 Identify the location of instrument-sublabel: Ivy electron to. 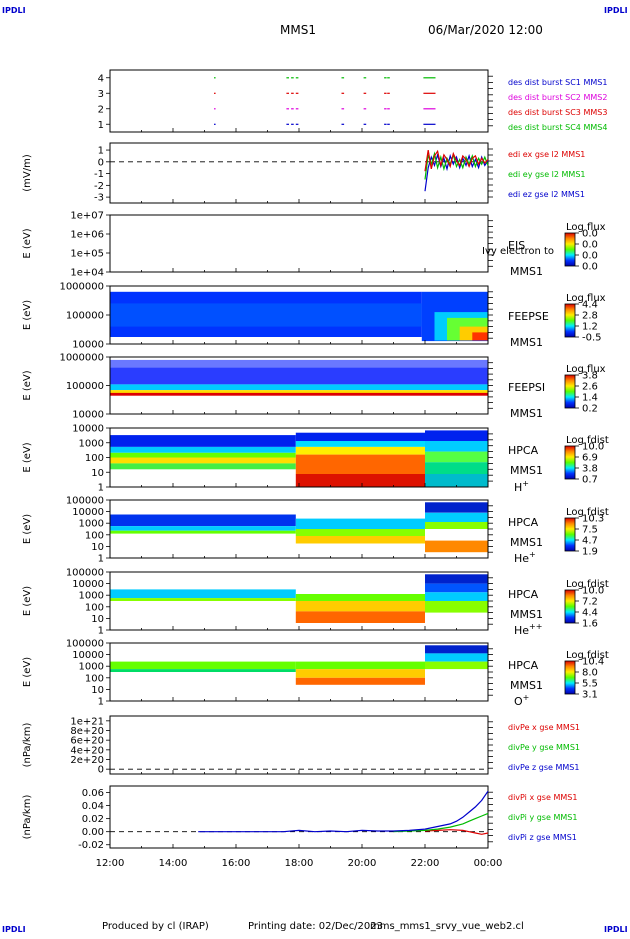
(518, 251).